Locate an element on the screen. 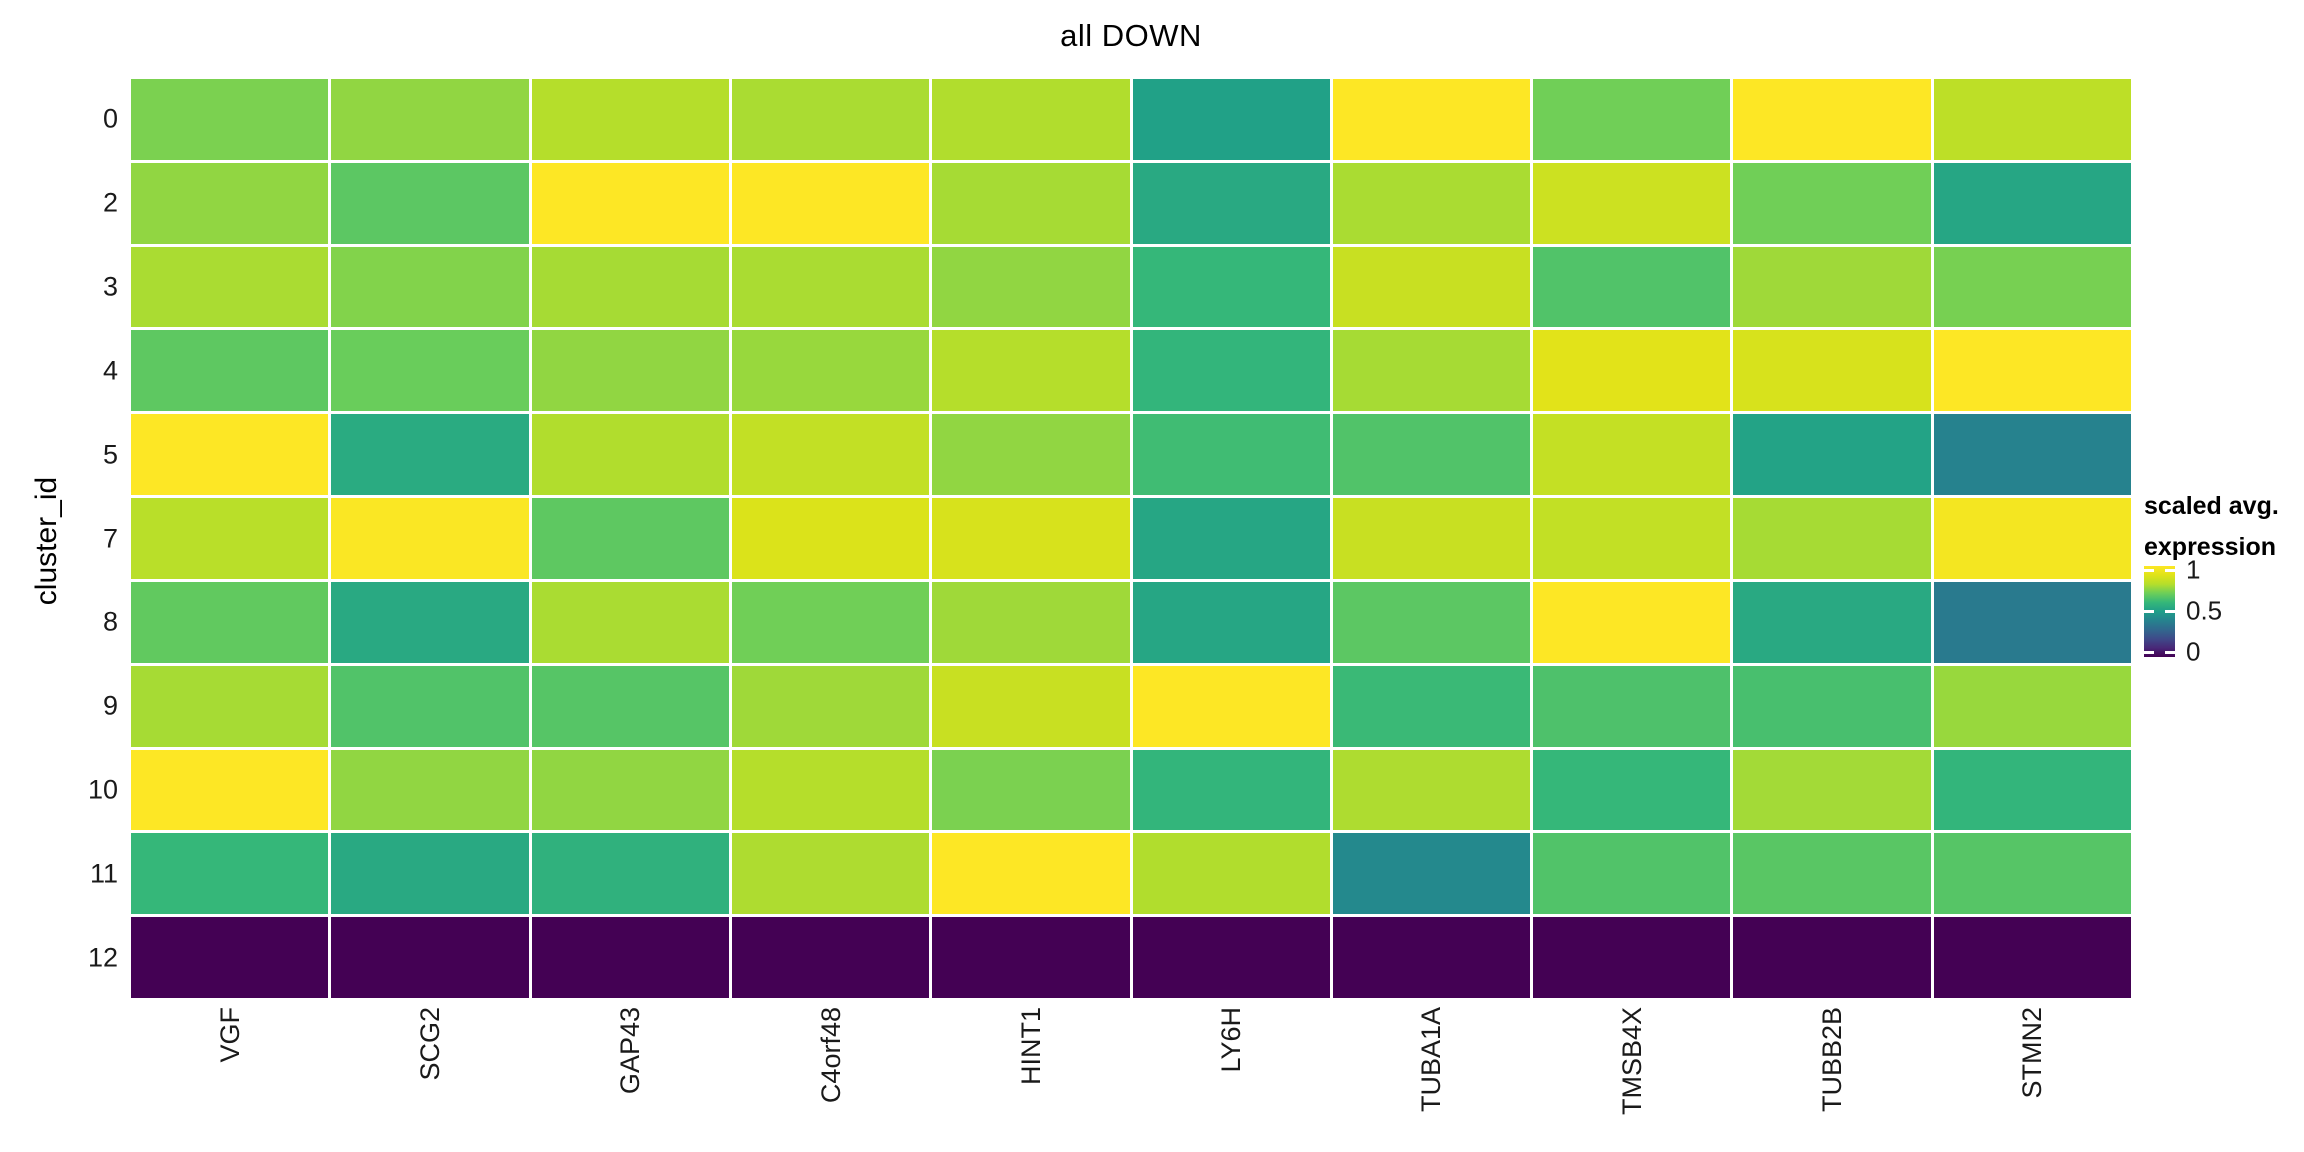 Image resolution: width=2304 pixels, height=1152 pixels. x-tick-label: VGF is located at coordinates (229, 1035).